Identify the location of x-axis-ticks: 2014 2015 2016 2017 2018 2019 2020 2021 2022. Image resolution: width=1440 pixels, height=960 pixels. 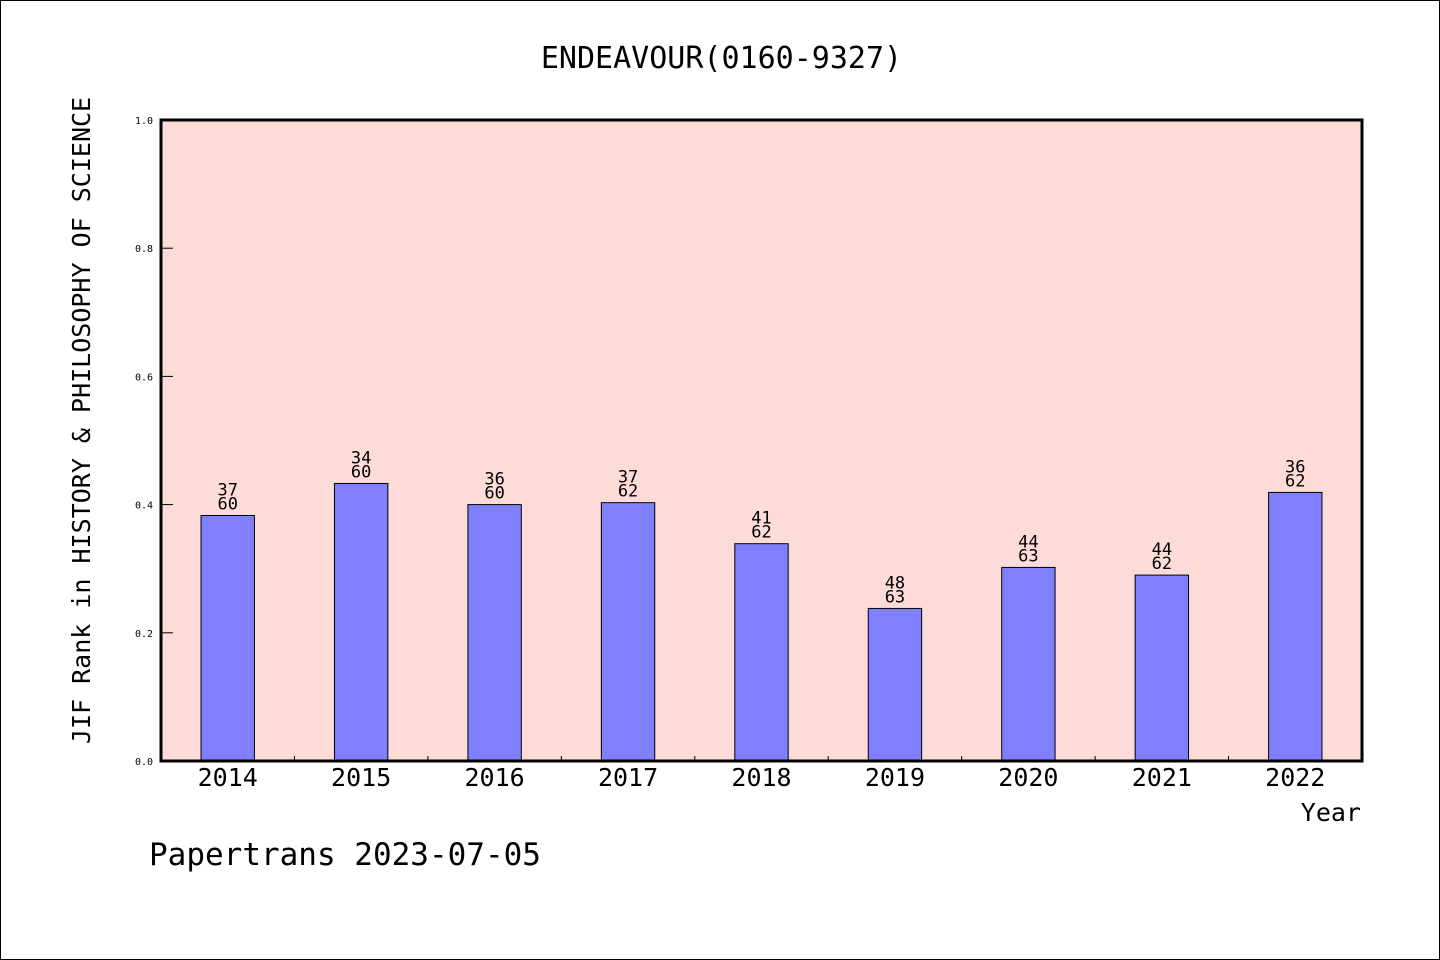
(761, 774).